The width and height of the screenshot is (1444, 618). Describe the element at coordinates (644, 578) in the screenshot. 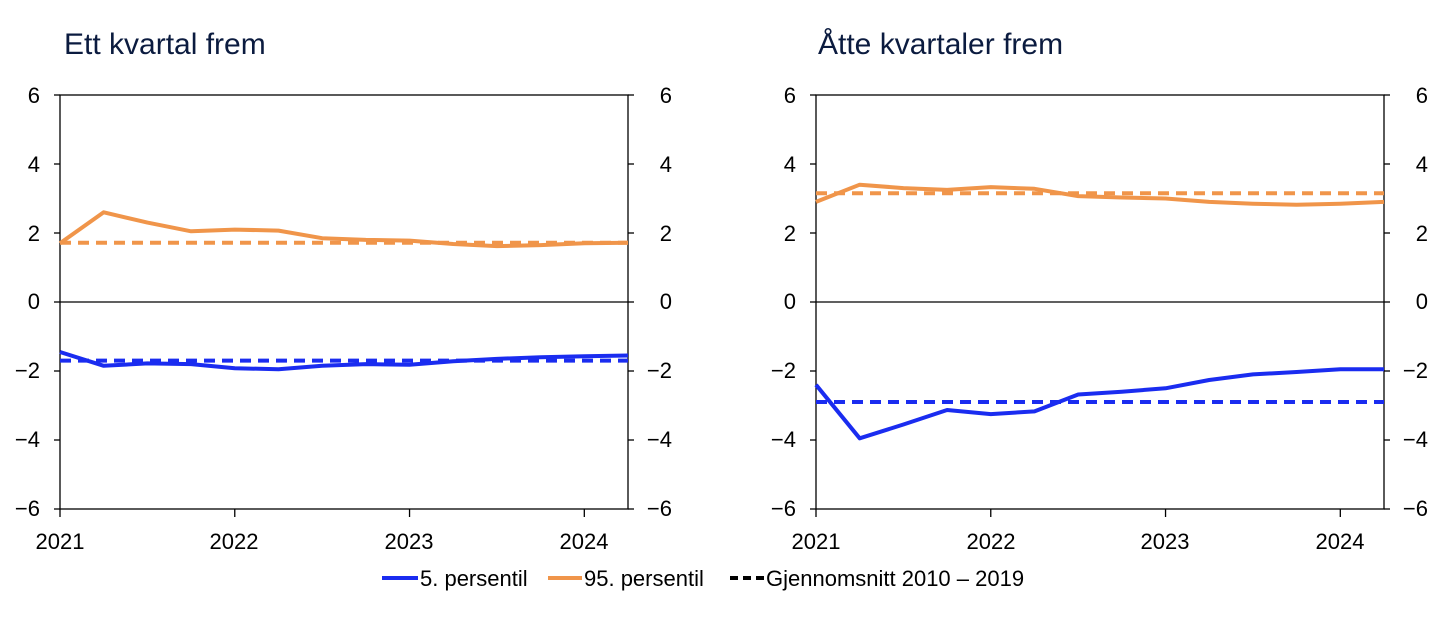

I see `legend-label-p95: 95. persentil` at that location.